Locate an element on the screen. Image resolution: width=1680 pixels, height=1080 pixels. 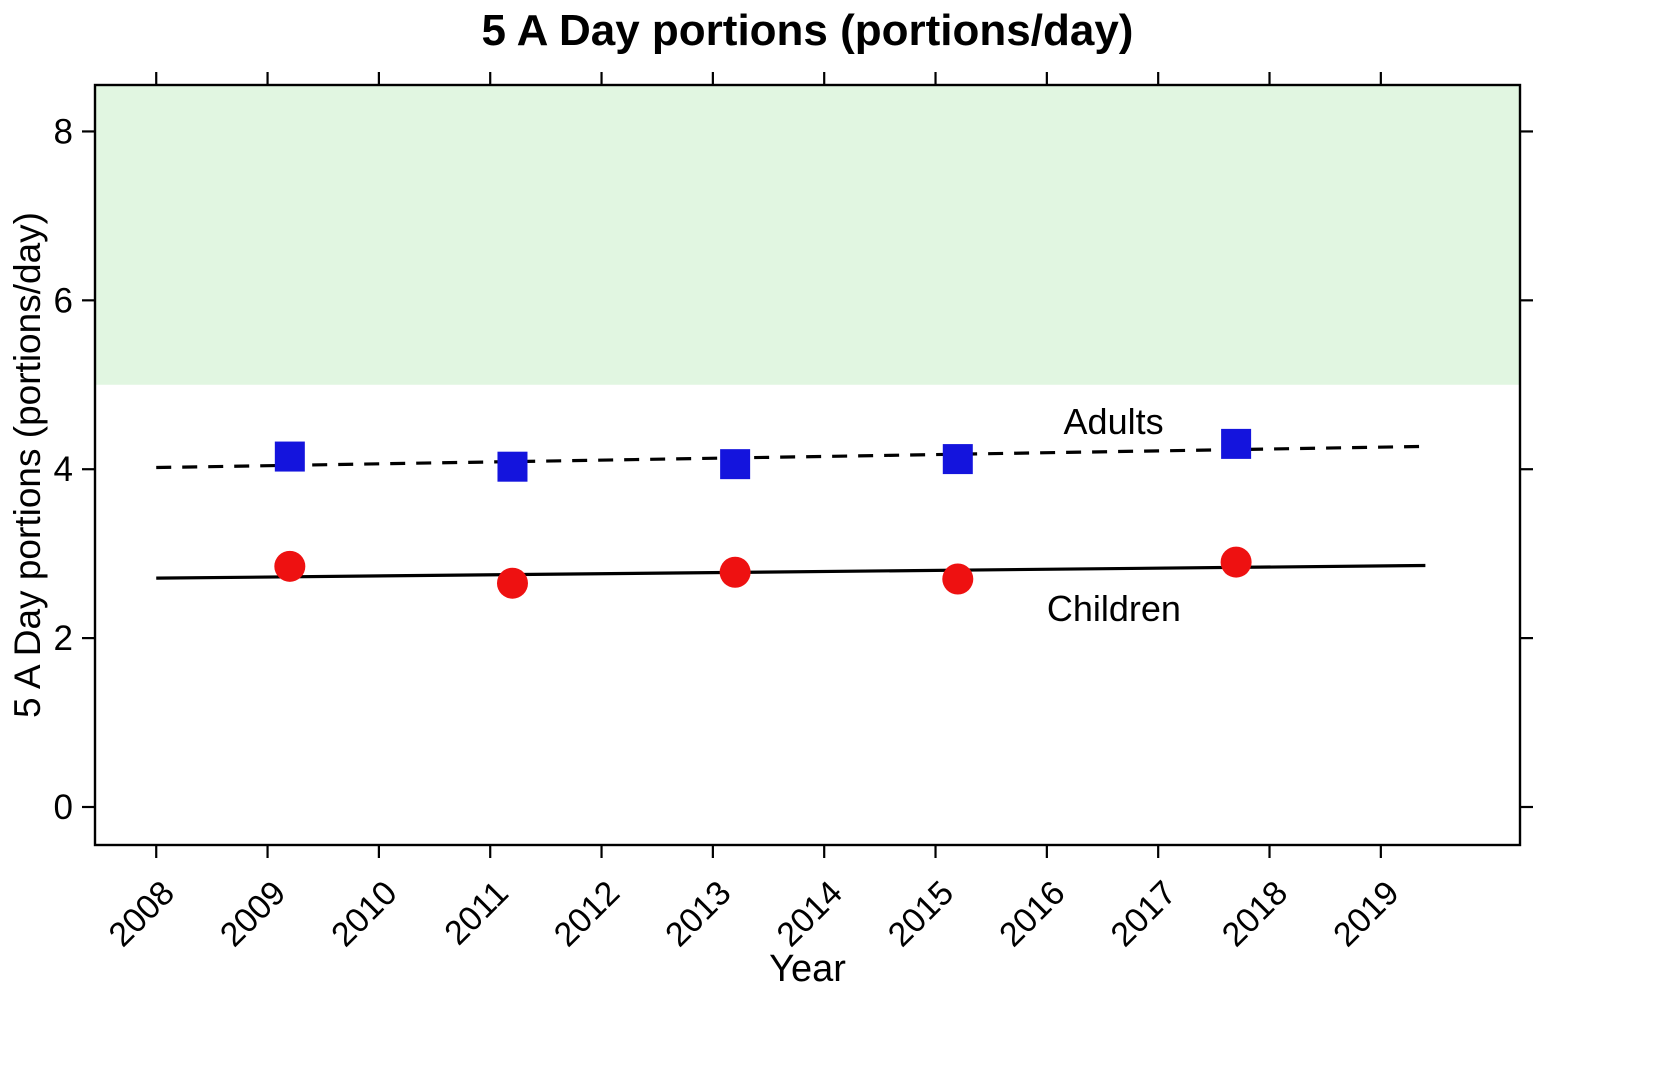
chart-title: 5 A Day portions (portions/day) is located at coordinates (807, 30).